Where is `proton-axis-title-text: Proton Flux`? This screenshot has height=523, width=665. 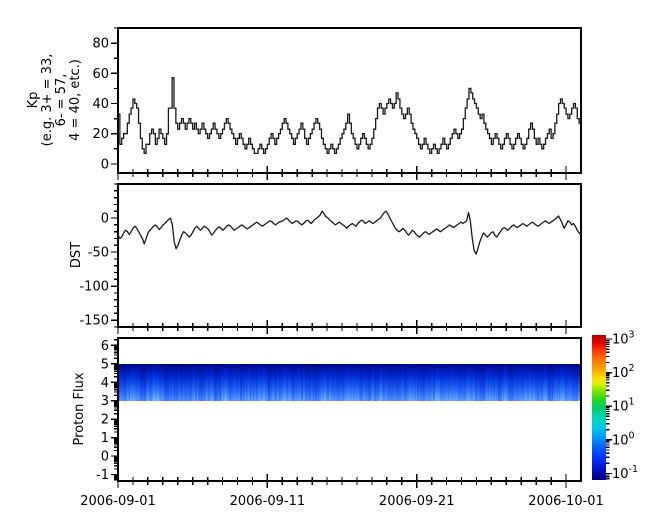
proton-axis-title-text: Proton Flux is located at coordinates (79, 409).